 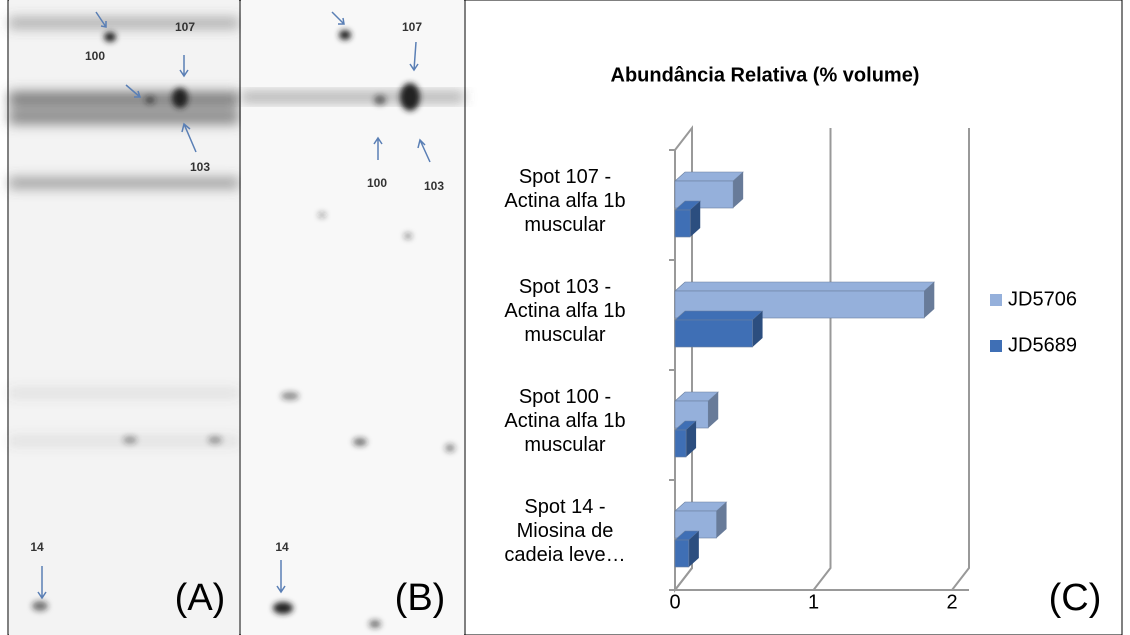 I want to click on panel-label: (B), so click(x=420, y=598).